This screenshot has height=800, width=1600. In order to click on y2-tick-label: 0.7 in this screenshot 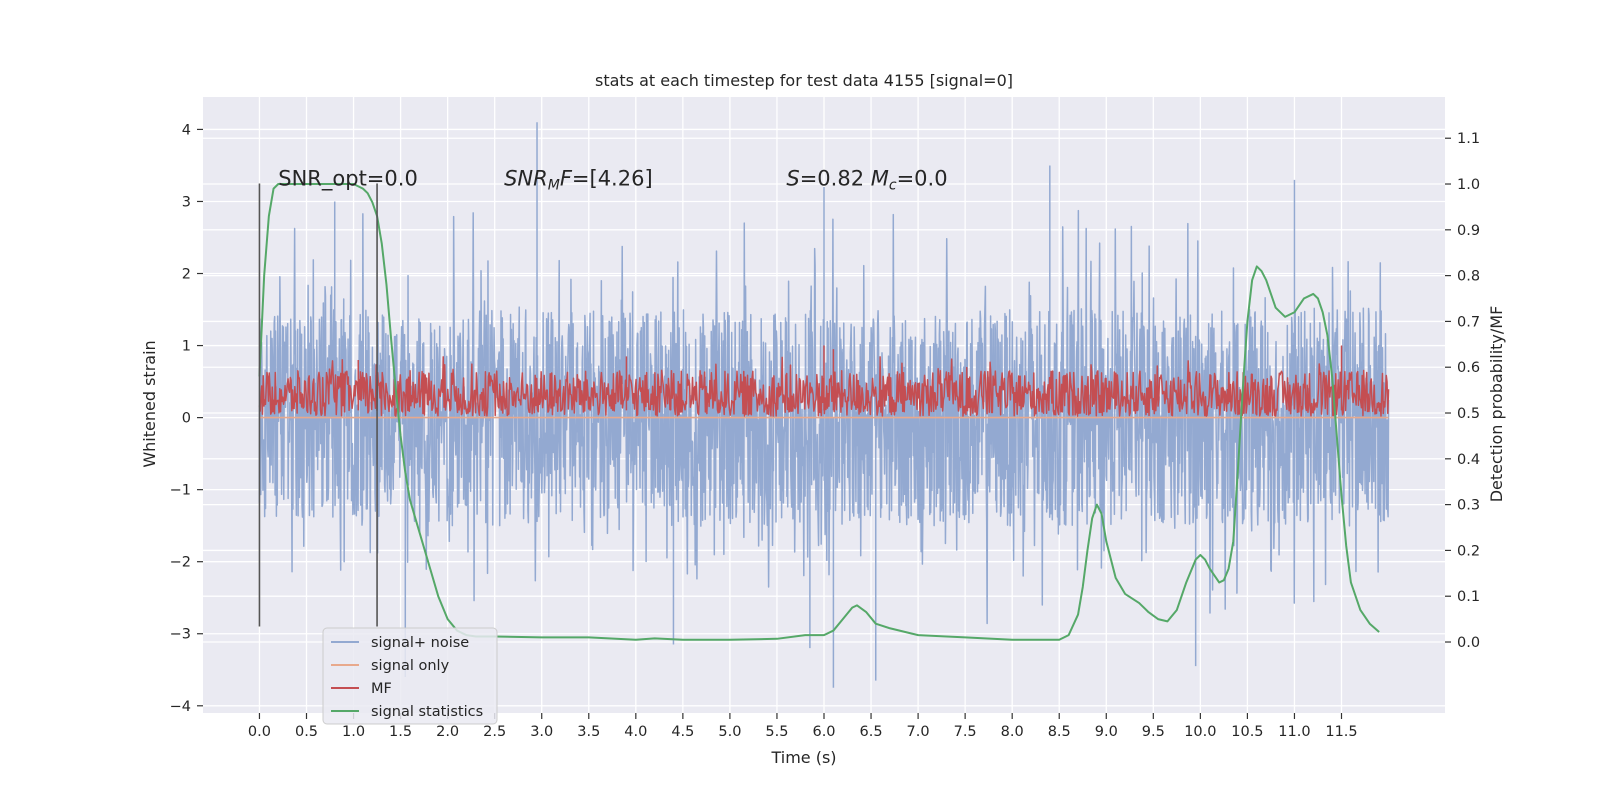, I will do `click(1468, 322)`.